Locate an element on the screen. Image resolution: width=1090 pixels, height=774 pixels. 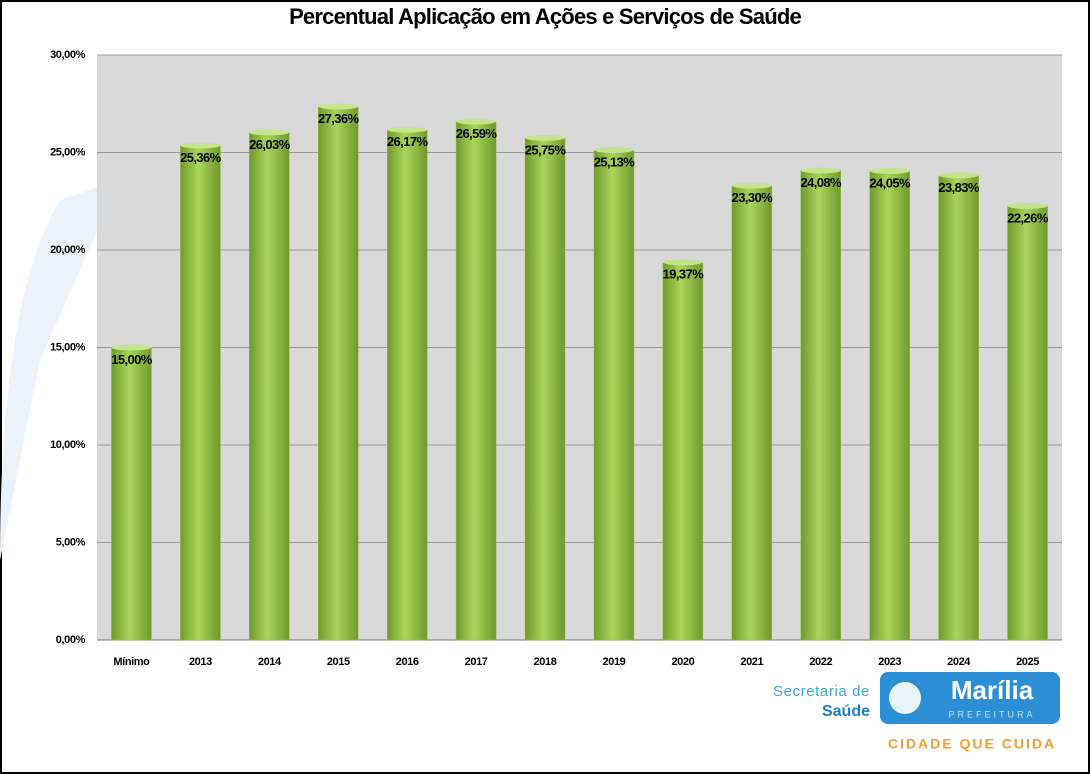
decoration is located at coordinates (60, 370).